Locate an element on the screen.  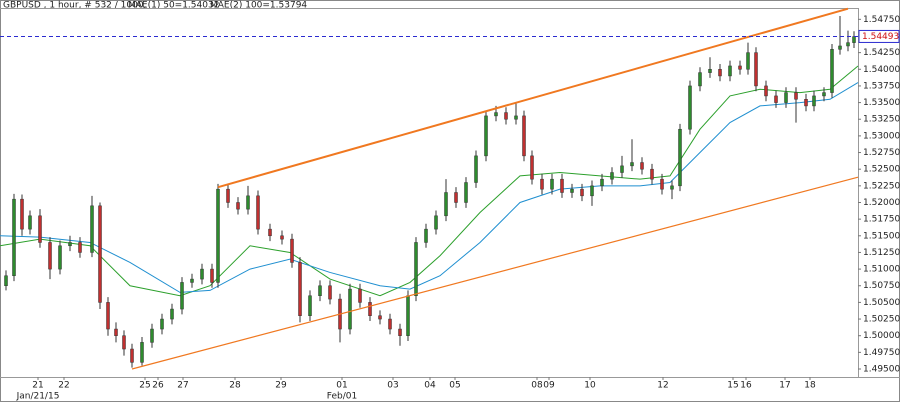
price-label-box is located at coordinates (879, 36).